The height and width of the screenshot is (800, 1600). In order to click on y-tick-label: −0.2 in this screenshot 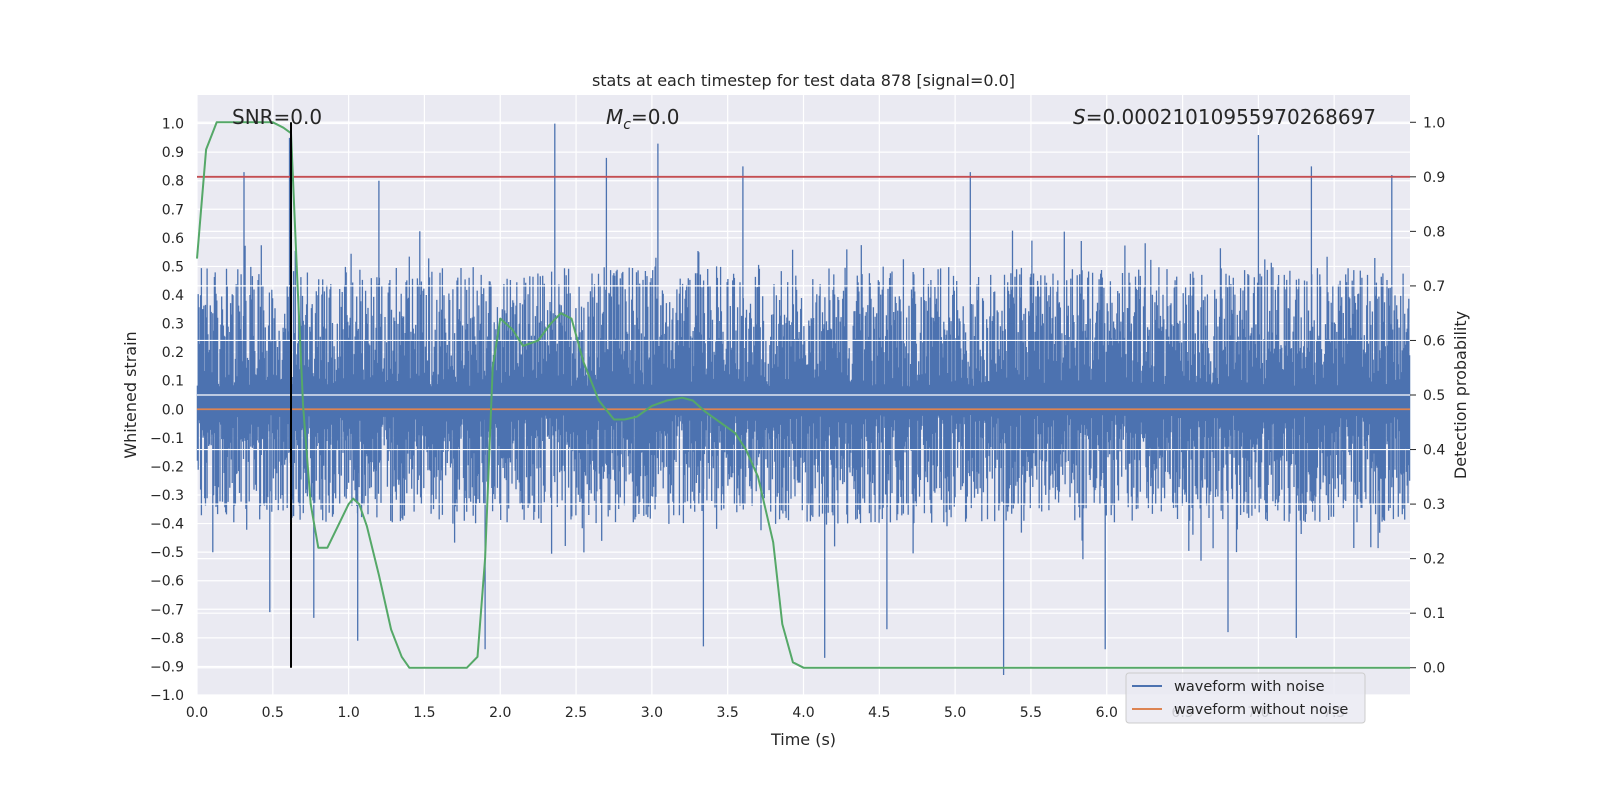, I will do `click(167, 467)`.